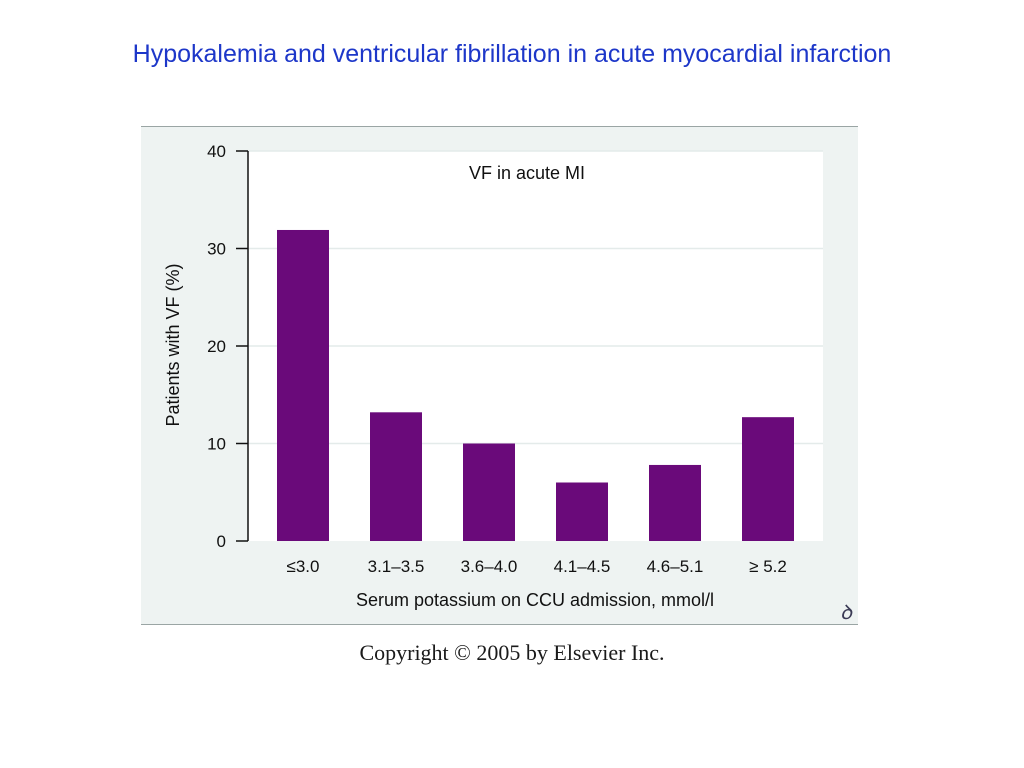 This screenshot has height=768, width=1024. I want to click on copyright-notice: Copyright © 2005 by Elsevier Inc., so click(512, 652).